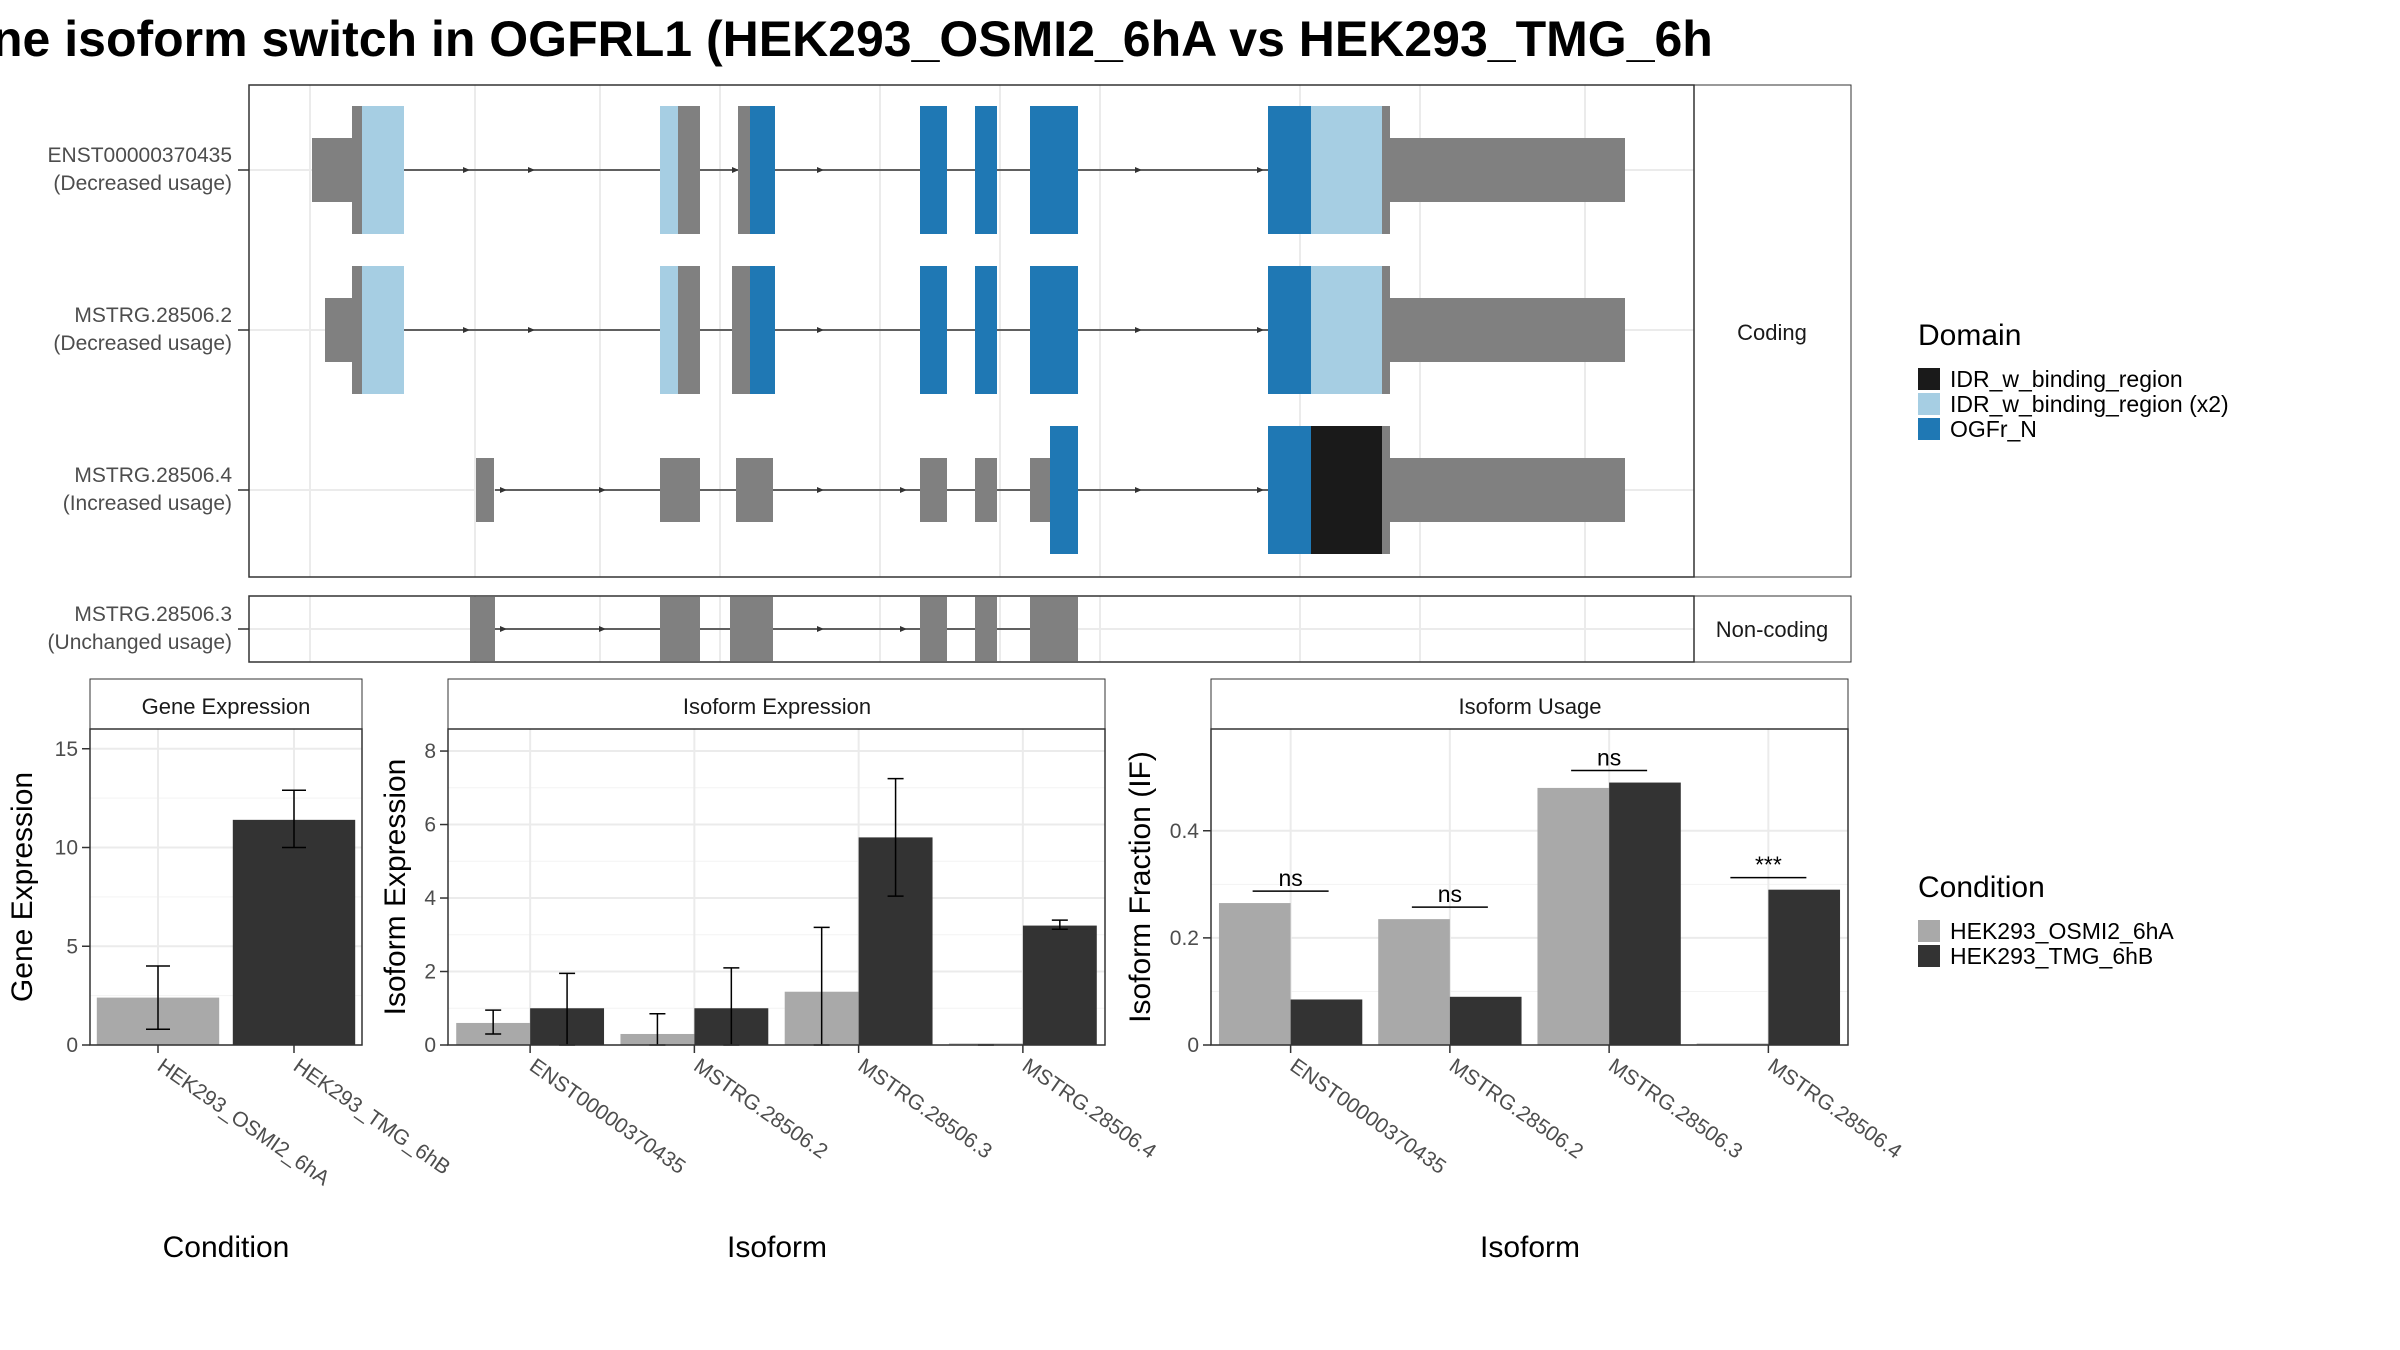  Describe the element at coordinates (226, 1247) in the screenshot. I see `x-axis-title: Condition` at that location.